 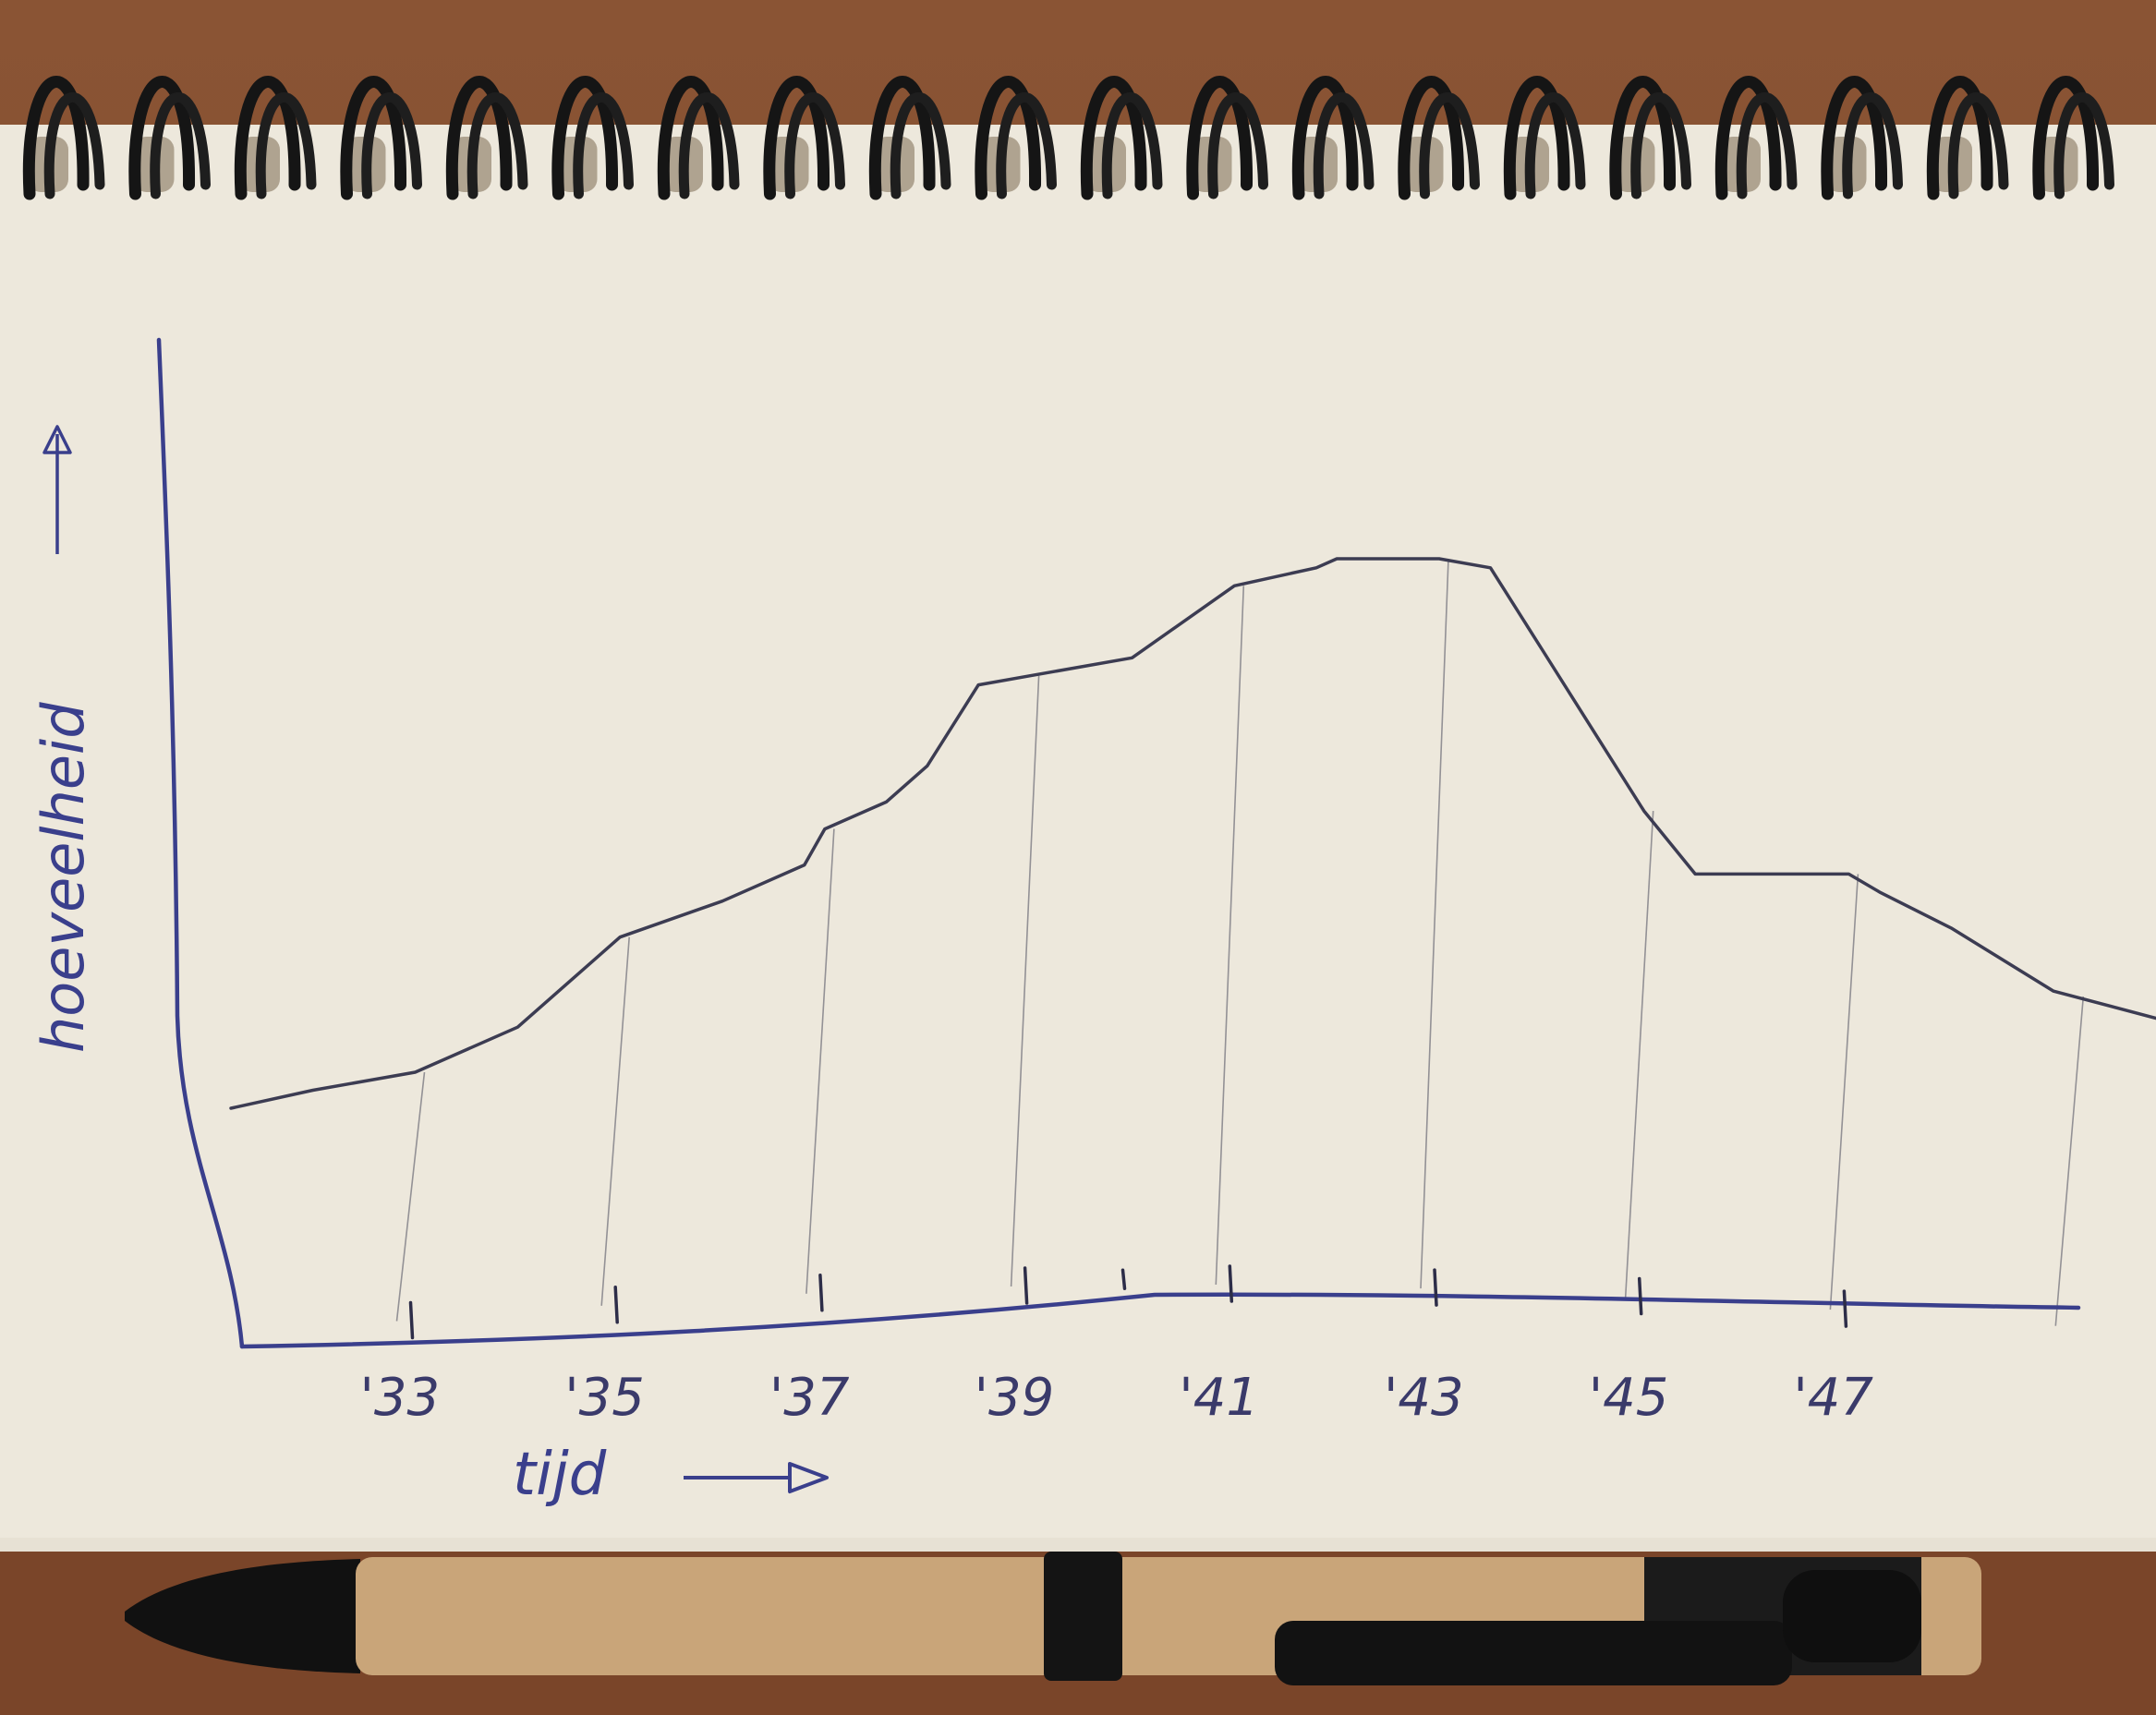 I want to click on x-tick-label: '43, so click(x=1424, y=1398).